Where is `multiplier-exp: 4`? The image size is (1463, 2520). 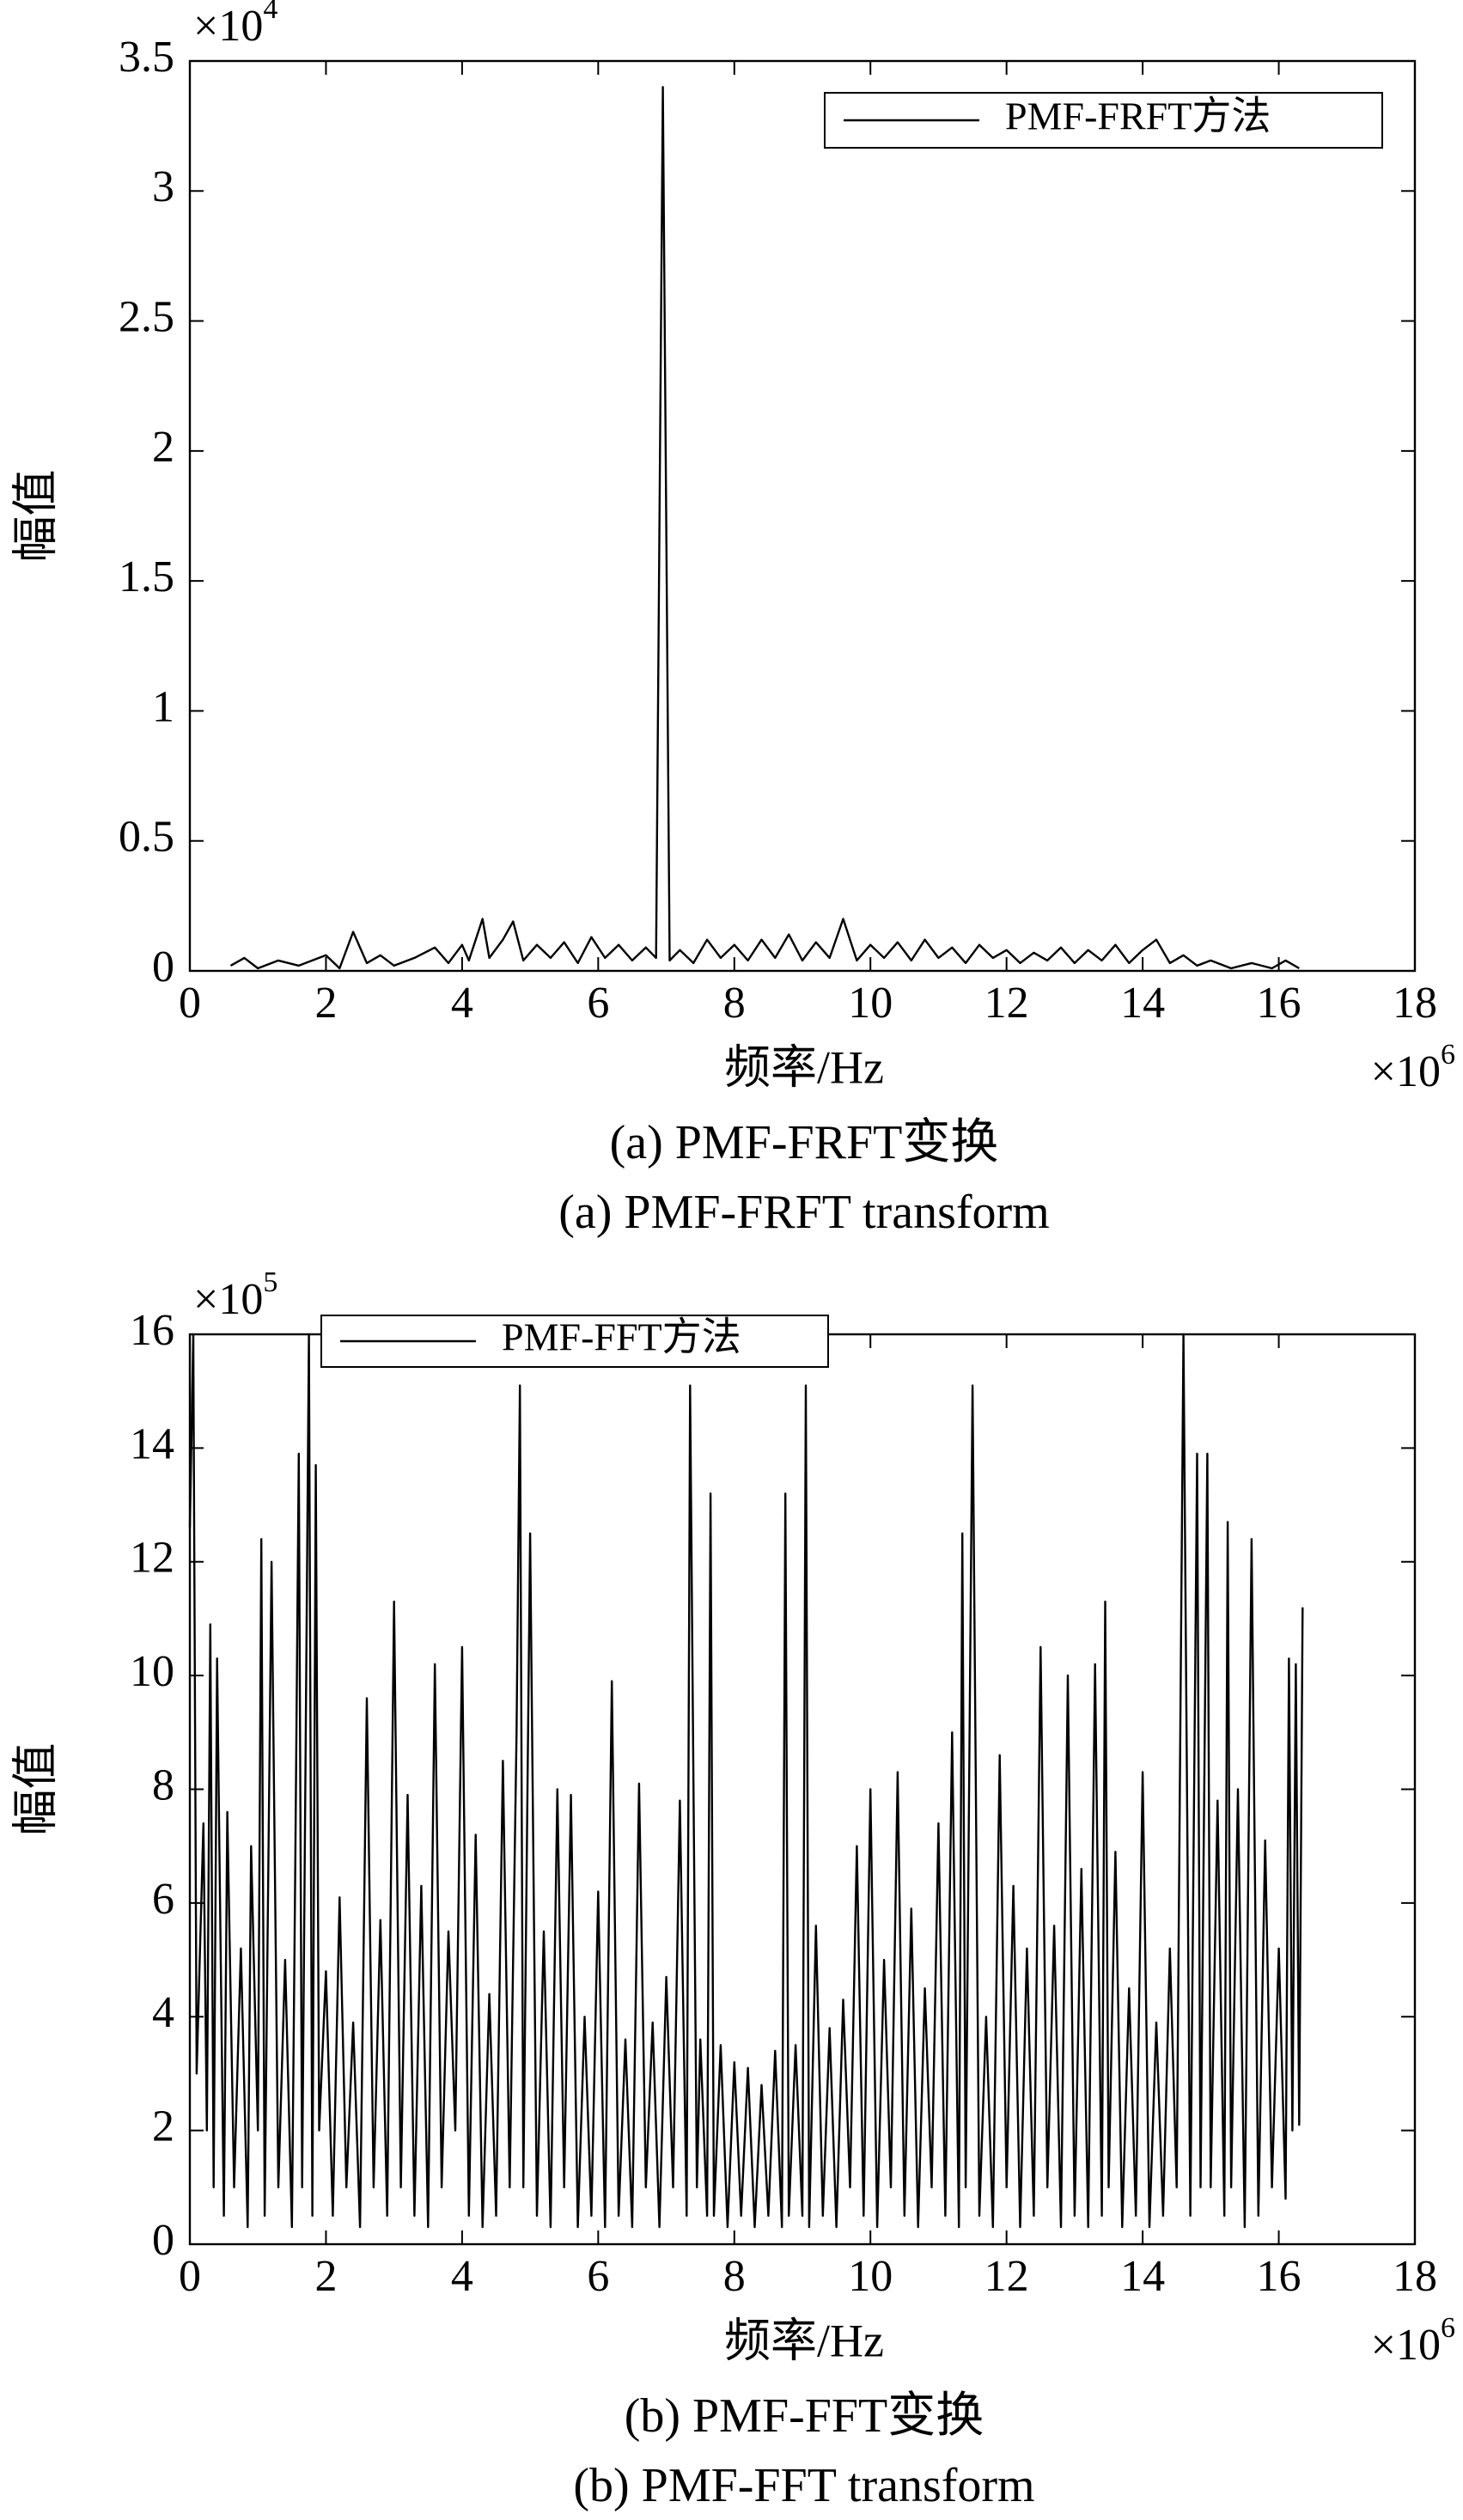 multiplier-exp: 4 is located at coordinates (270, 12).